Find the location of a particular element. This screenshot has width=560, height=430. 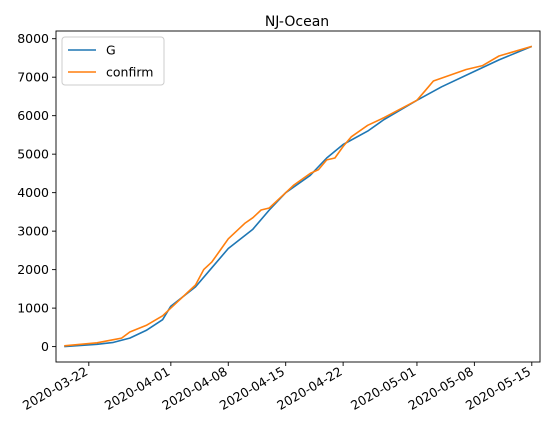

x-tick-label: 2020-03-22 is located at coordinates (55, 388).